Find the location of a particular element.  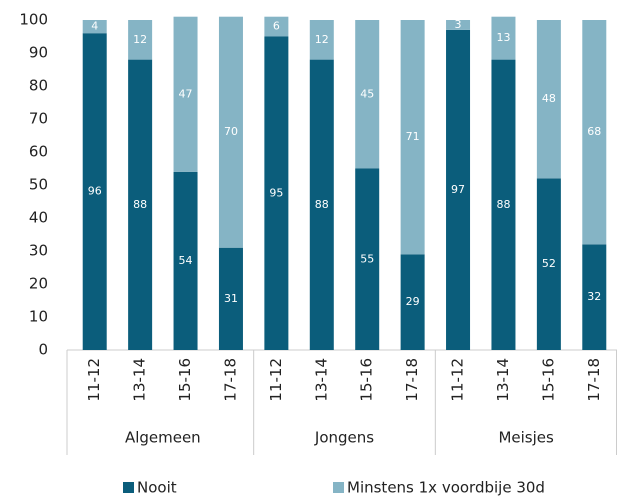

value-label: 32 is located at coordinates (594, 296).